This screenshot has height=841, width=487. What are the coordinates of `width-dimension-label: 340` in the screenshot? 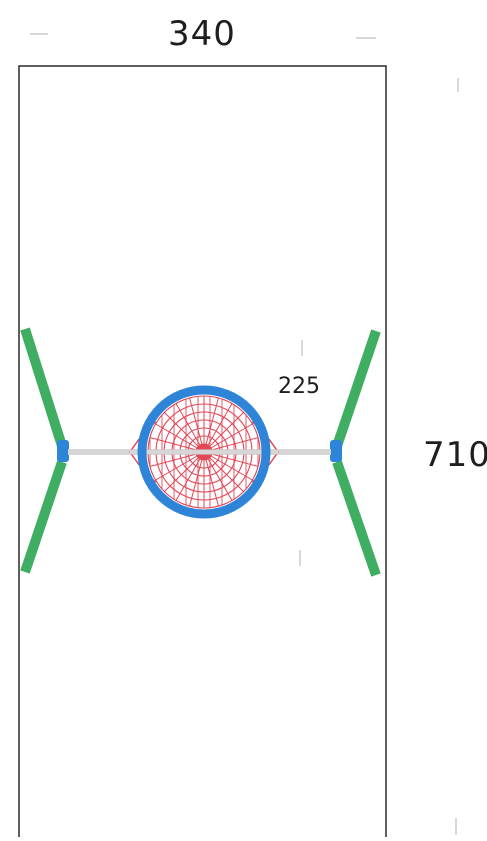 It's located at (202, 34).